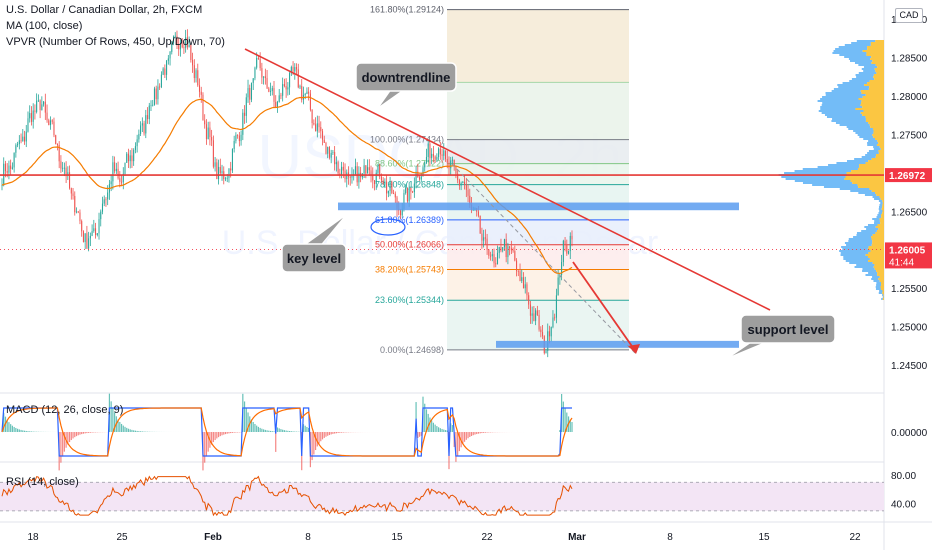 This screenshot has width=932, height=550. I want to click on projection-path, so click(544, 259).